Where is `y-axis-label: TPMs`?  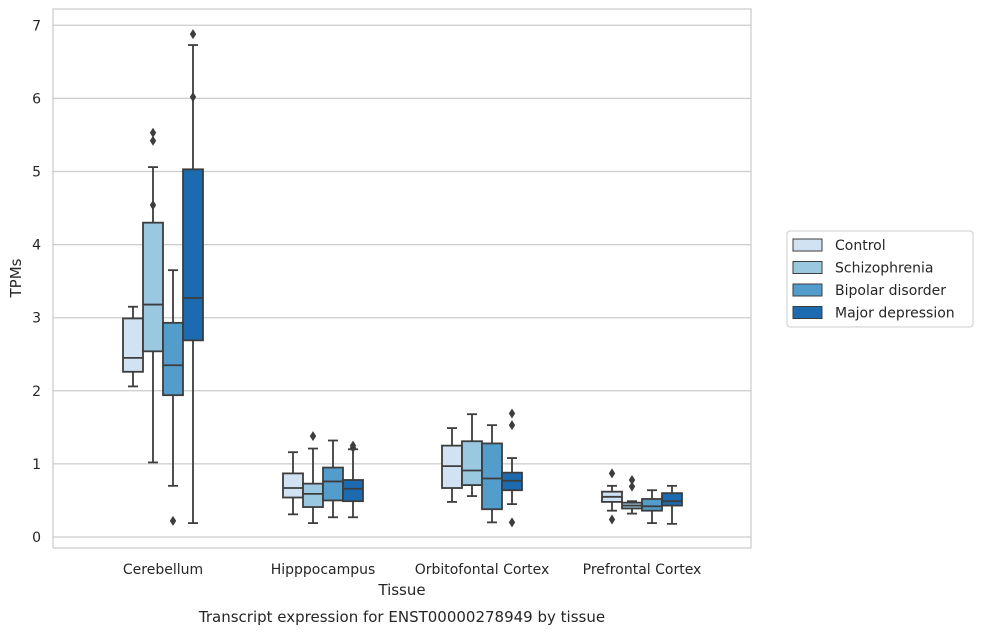
y-axis-label: TPMs is located at coordinates (16, 278).